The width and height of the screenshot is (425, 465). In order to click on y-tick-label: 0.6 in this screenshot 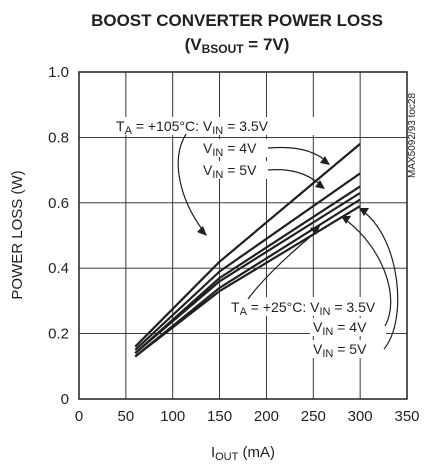, I will do `click(58, 203)`.